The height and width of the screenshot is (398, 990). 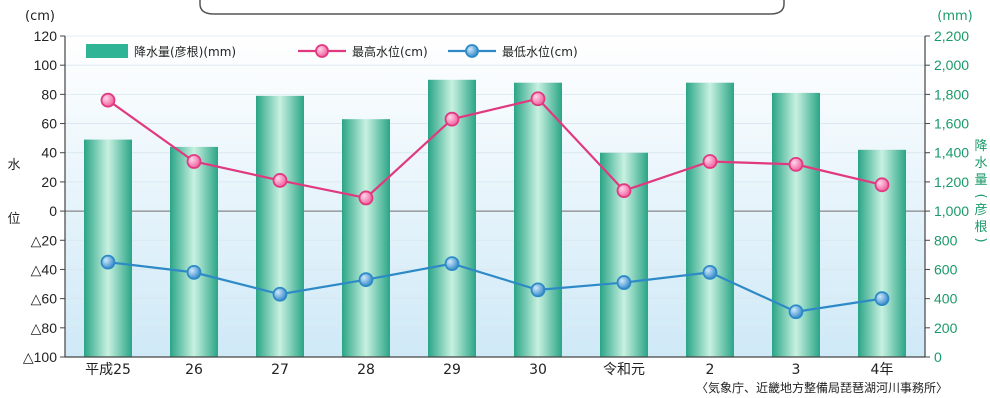 I want to click on legend-label-max: 最高水位(cm), so click(x=390, y=51).